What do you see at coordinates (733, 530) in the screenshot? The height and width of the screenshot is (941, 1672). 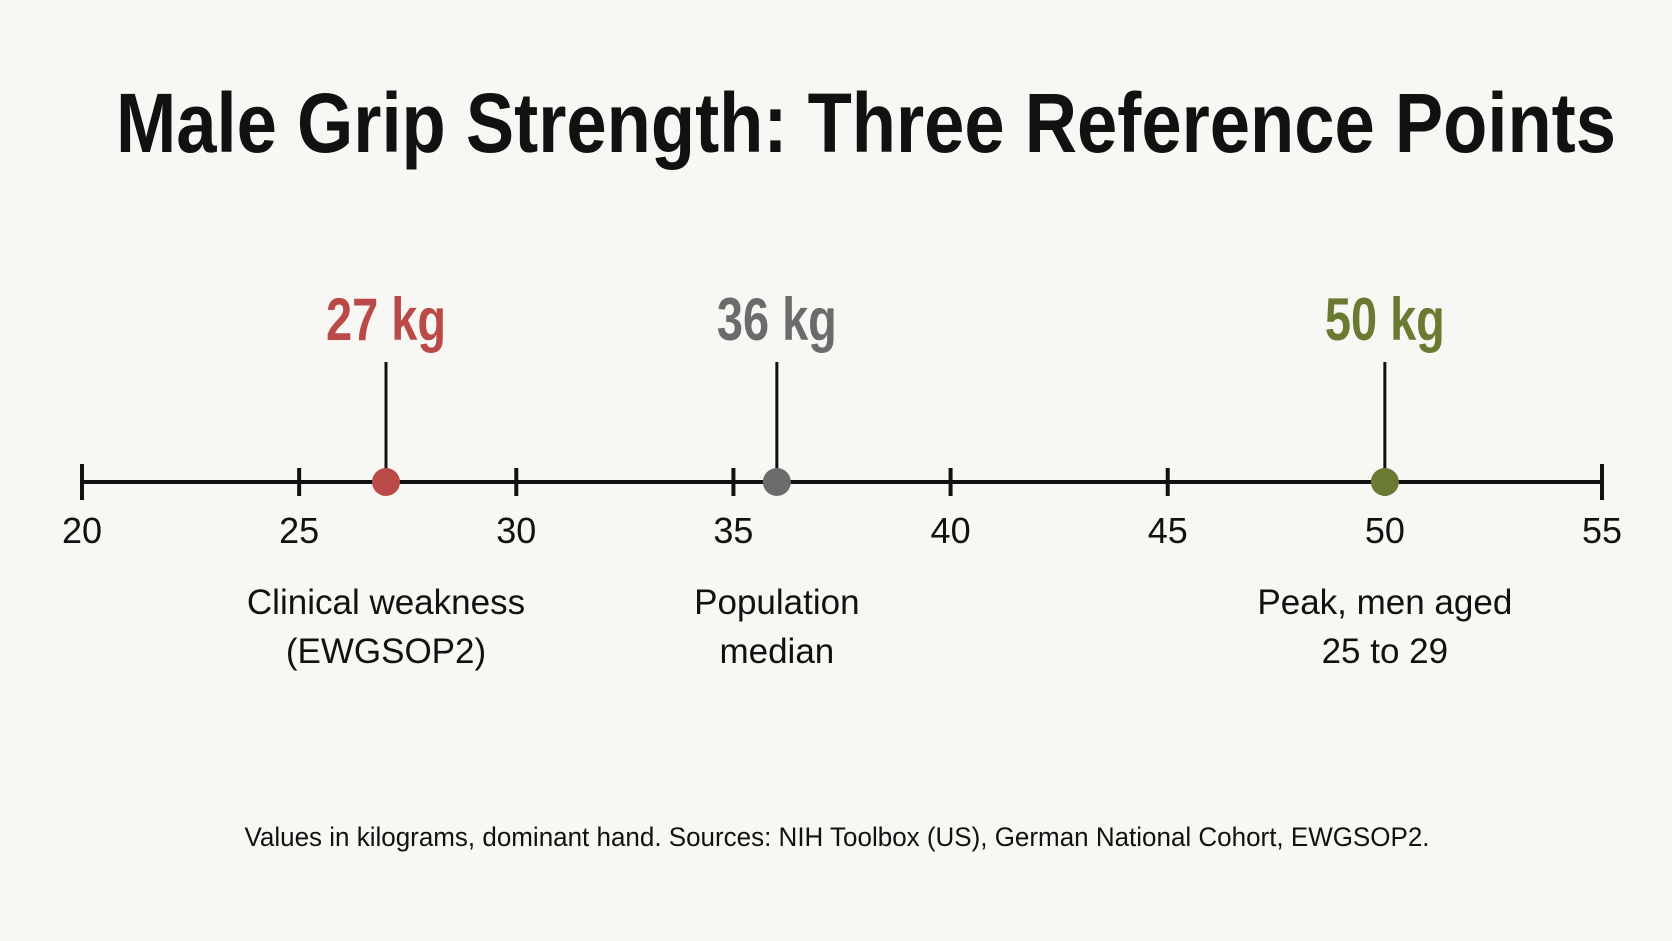 I see `x-tick-label: 35` at bounding box center [733, 530].